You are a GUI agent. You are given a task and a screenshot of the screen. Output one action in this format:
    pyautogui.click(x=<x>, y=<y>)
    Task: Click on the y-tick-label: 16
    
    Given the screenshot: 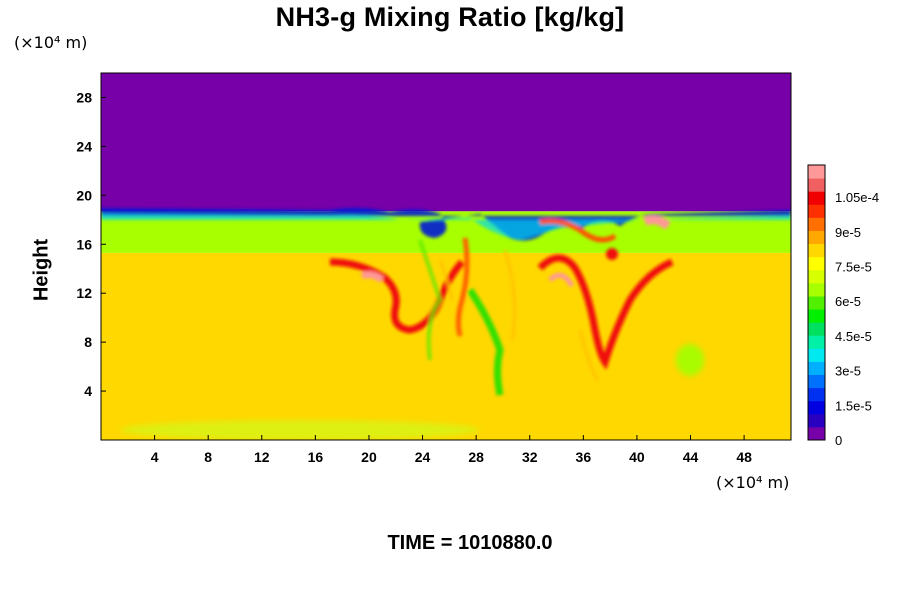 What is the action you would take?
    pyautogui.click(x=84, y=244)
    